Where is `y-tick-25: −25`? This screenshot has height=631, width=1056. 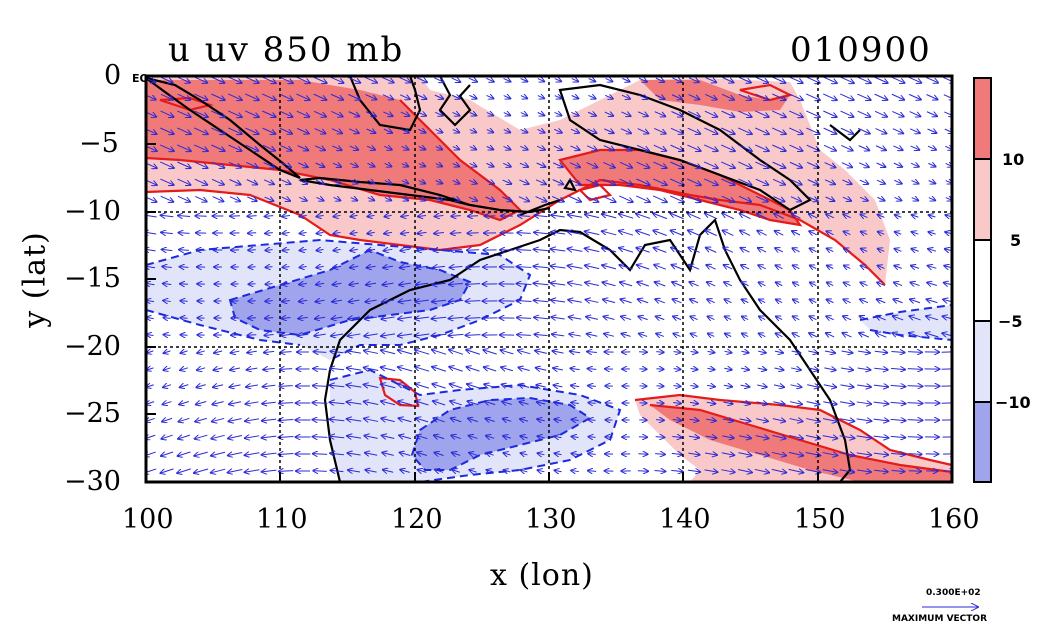 y-tick-25: −25 is located at coordinates (92, 413).